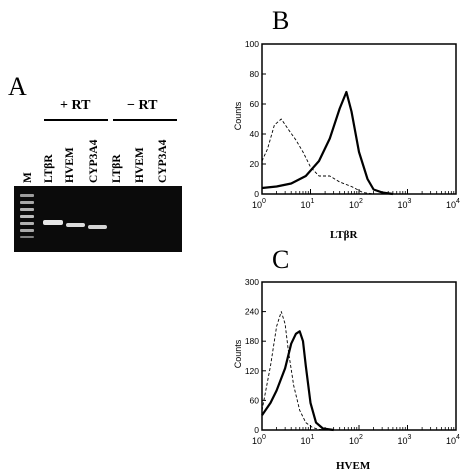 The height and width of the screenshot is (474, 474). Describe the element at coordinates (163, 161) in the screenshot. I see `lane-label-cyp3a4-nort: CYP3A4` at that location.